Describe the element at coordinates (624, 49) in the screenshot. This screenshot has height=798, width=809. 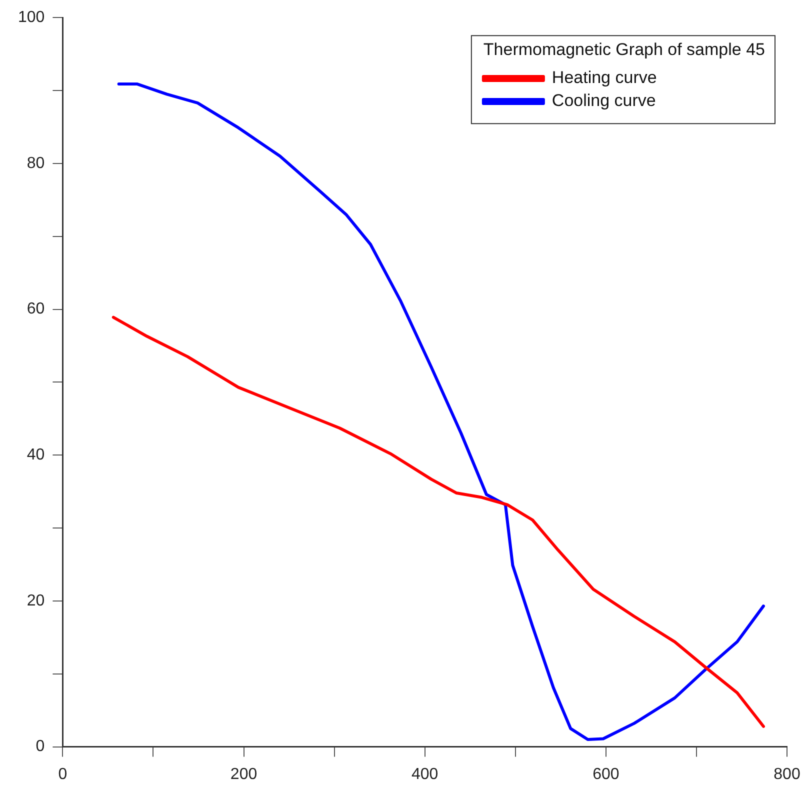
I see `legend-title: Thermomagnetic Graph of sample 45` at that location.